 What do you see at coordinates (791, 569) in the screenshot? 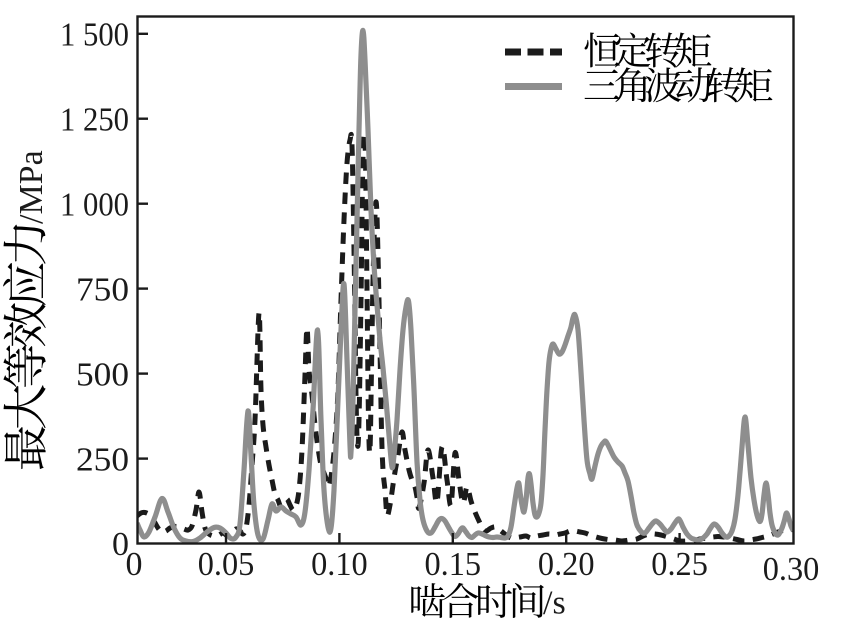
I see `svg-text: 0.30` at bounding box center [791, 569].